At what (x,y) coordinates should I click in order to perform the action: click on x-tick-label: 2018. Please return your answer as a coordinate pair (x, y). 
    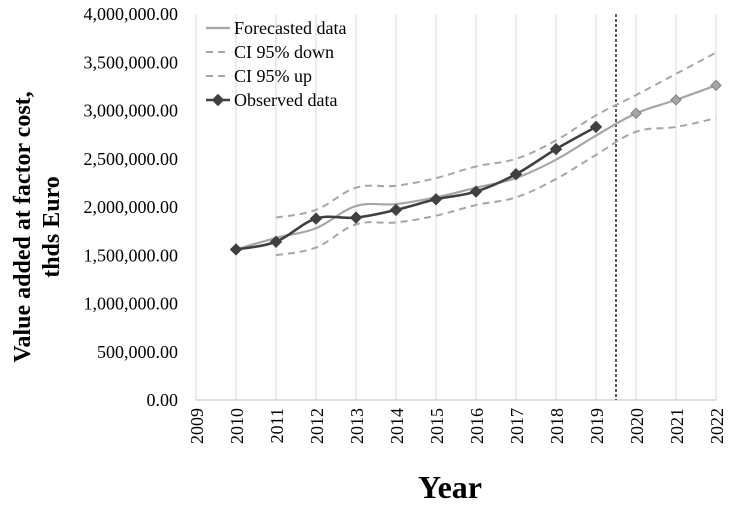
    Looking at the image, I should click on (557, 426).